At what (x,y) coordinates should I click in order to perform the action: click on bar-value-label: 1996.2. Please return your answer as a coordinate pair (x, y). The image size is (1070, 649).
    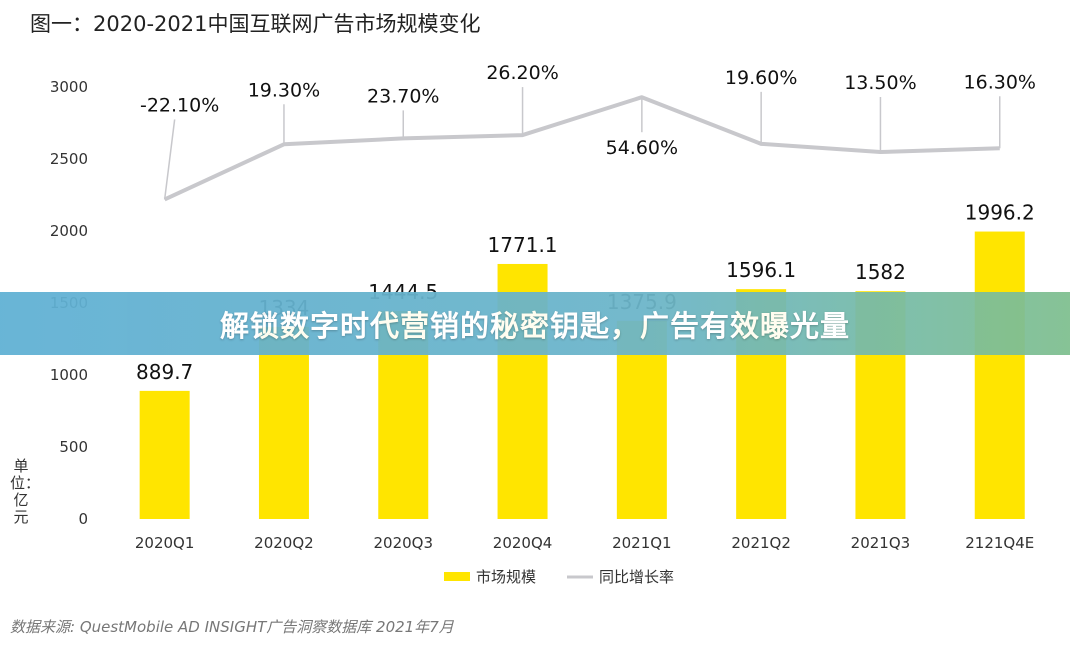
    Looking at the image, I should click on (1000, 213).